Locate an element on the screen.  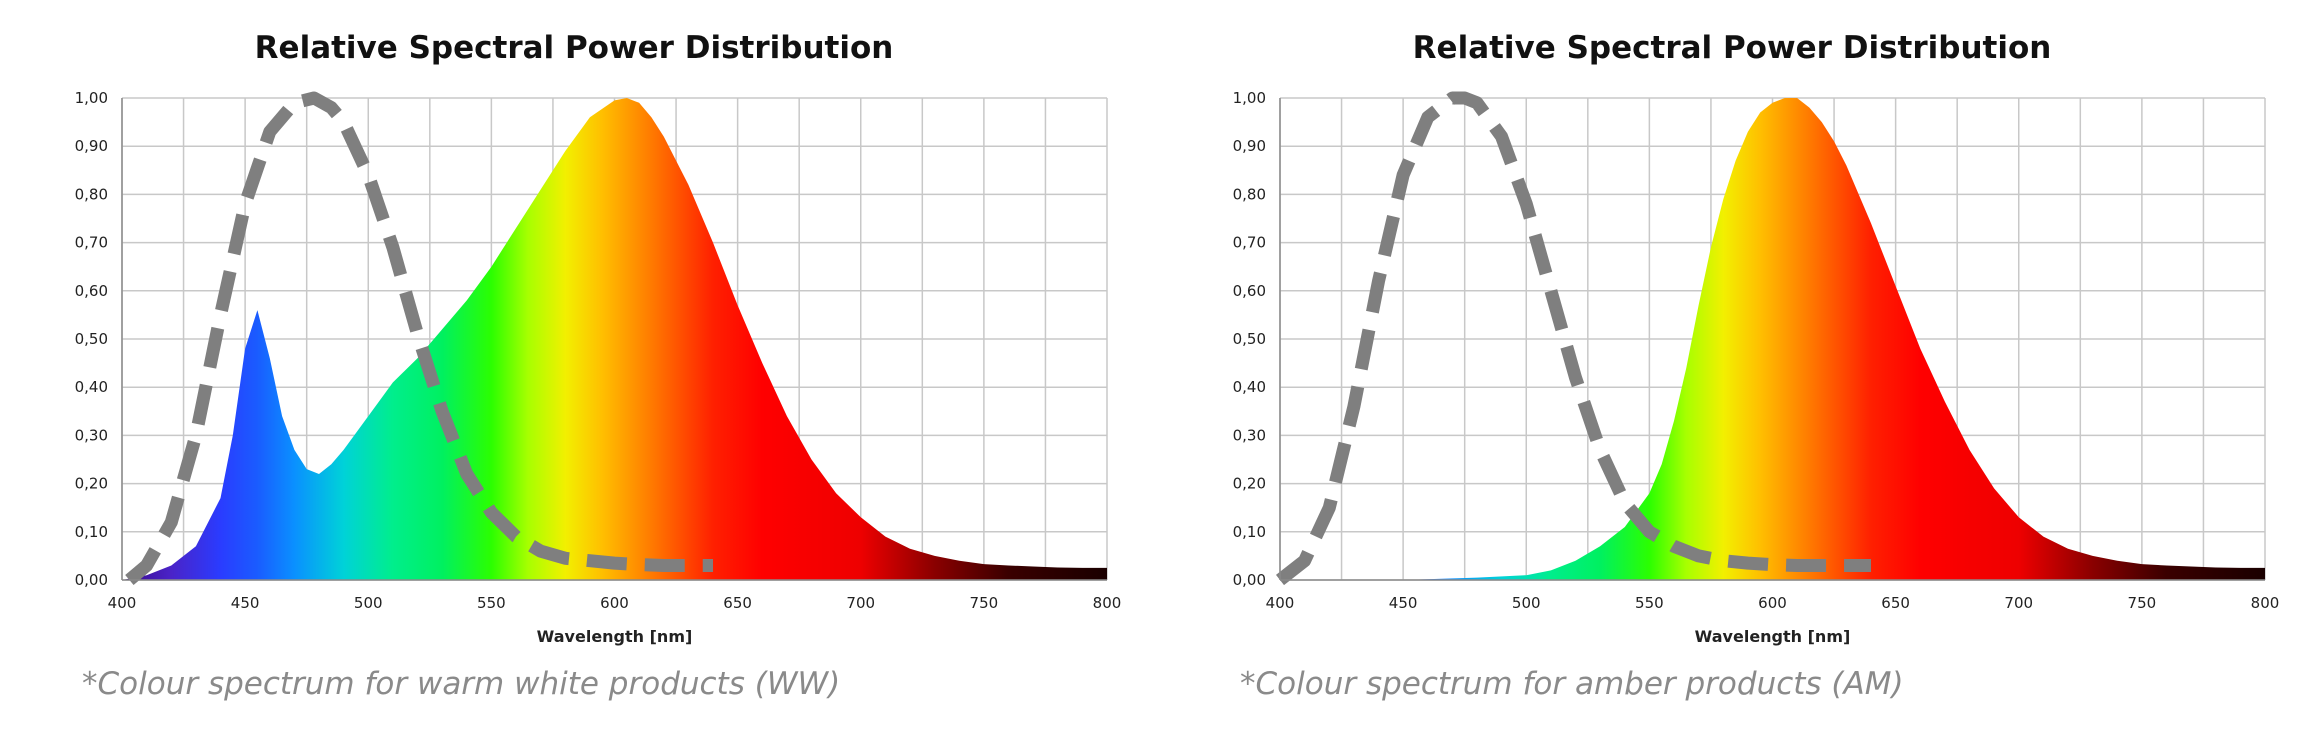
chart-caption: *Colour spectrum for amber products (AM) is located at coordinates (1572, 684).